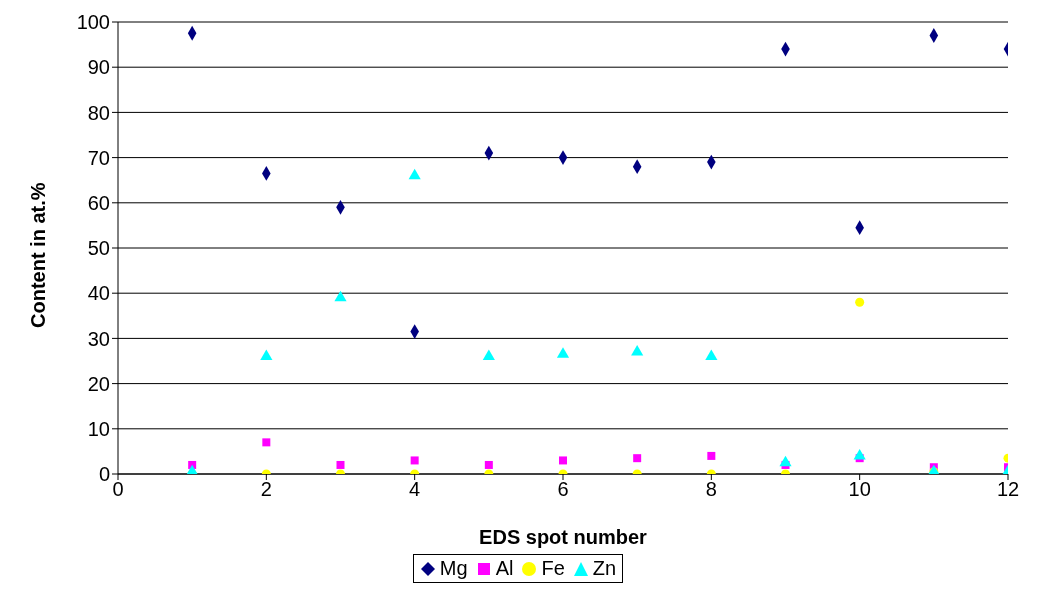 Image resolution: width=1040 pixels, height=604 pixels. Describe the element at coordinates (98, 338) in the screenshot. I see `y-tick-label: 30` at that location.